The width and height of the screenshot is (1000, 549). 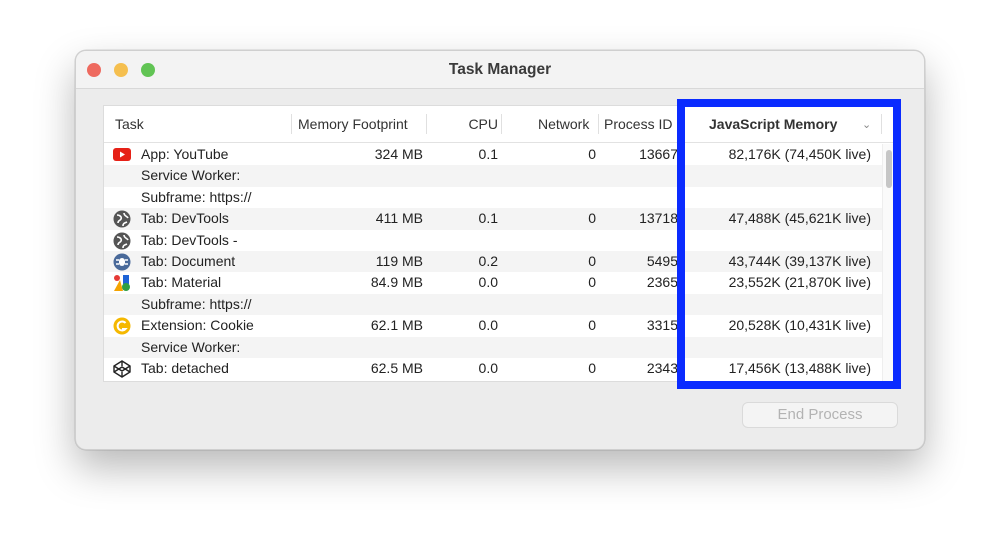 I want to click on close-button, so click(x=94, y=70).